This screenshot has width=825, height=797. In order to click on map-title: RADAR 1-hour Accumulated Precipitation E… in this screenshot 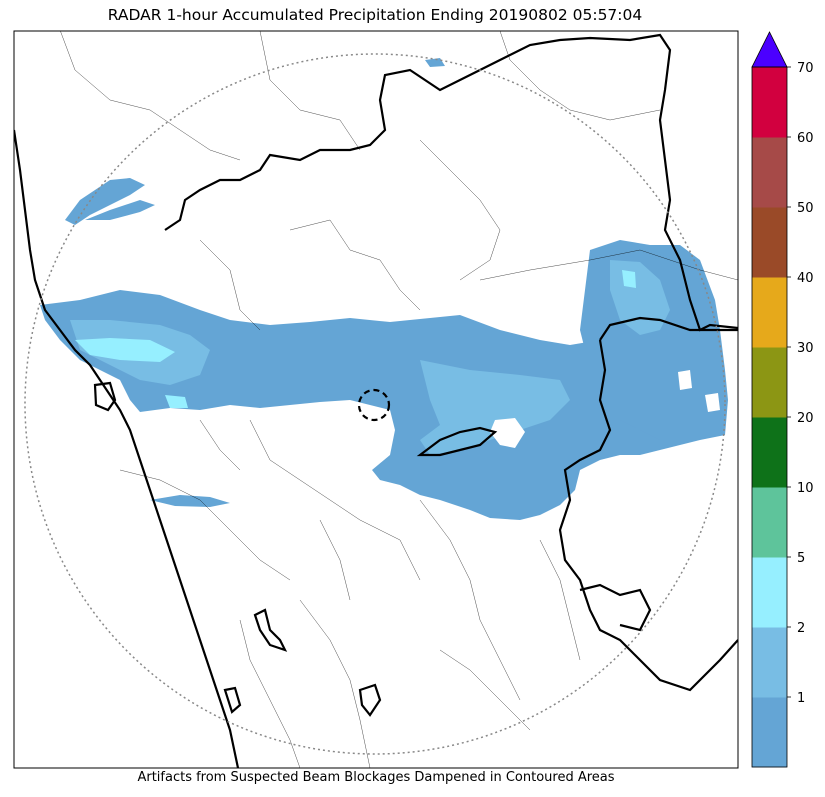, I will do `click(375, 15)`.